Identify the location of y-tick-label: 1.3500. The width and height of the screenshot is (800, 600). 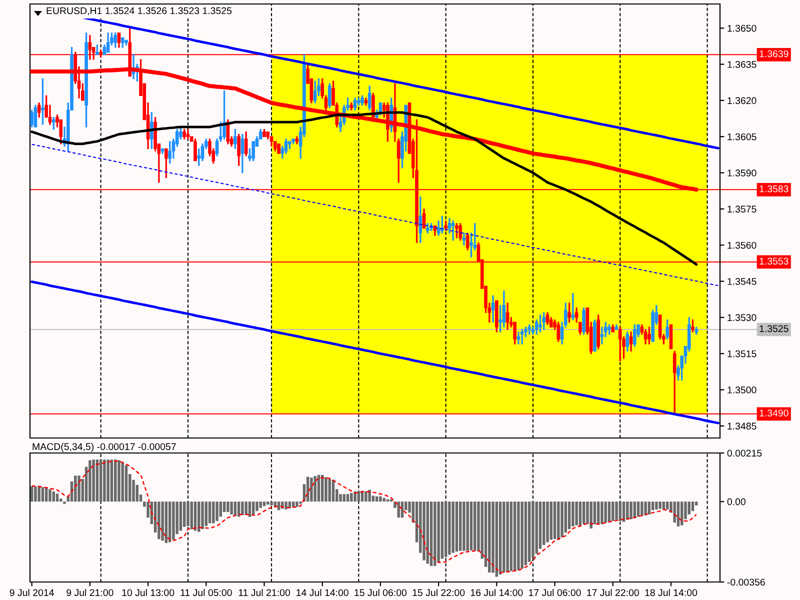
(742, 390).